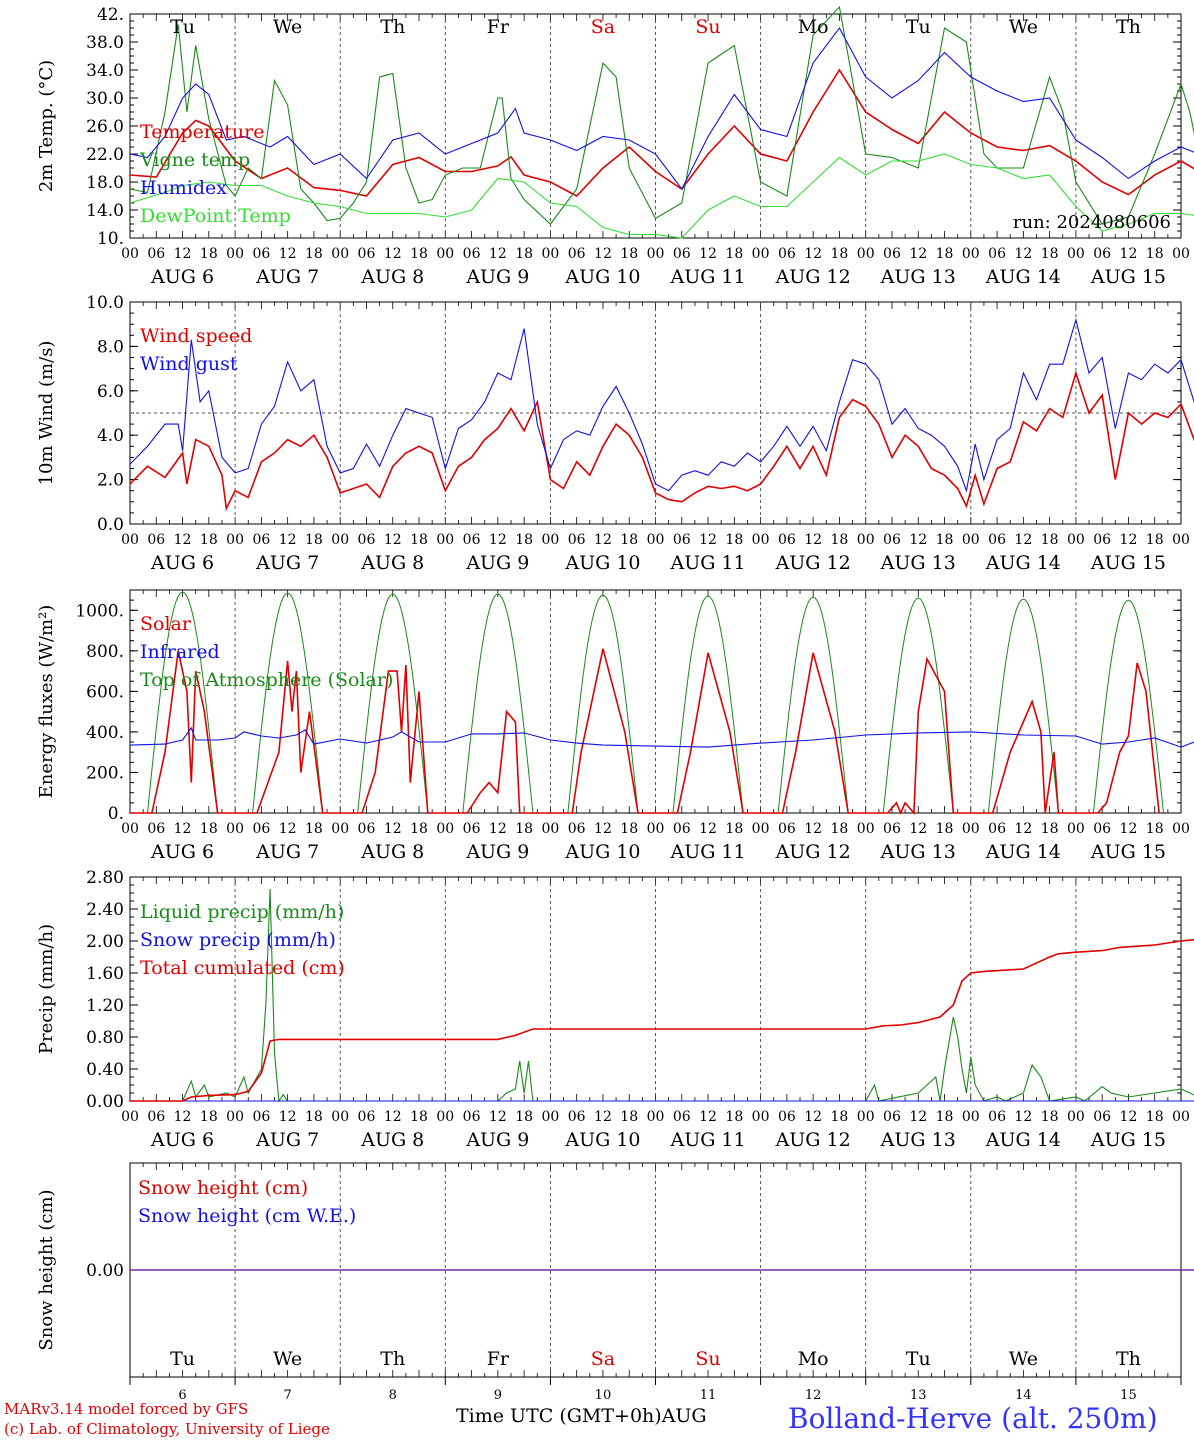  What do you see at coordinates (918, 1395) in the screenshot?
I see `day-number-label: 13` at bounding box center [918, 1395].